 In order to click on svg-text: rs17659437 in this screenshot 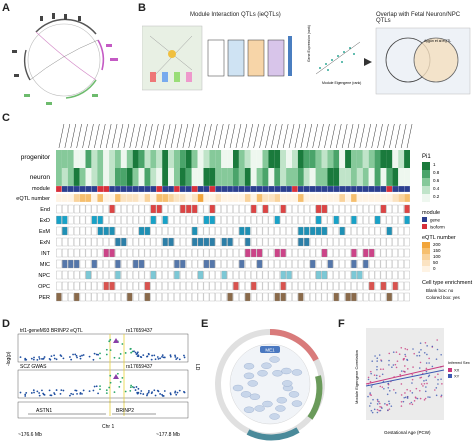, I will do `click(139, 367)`.